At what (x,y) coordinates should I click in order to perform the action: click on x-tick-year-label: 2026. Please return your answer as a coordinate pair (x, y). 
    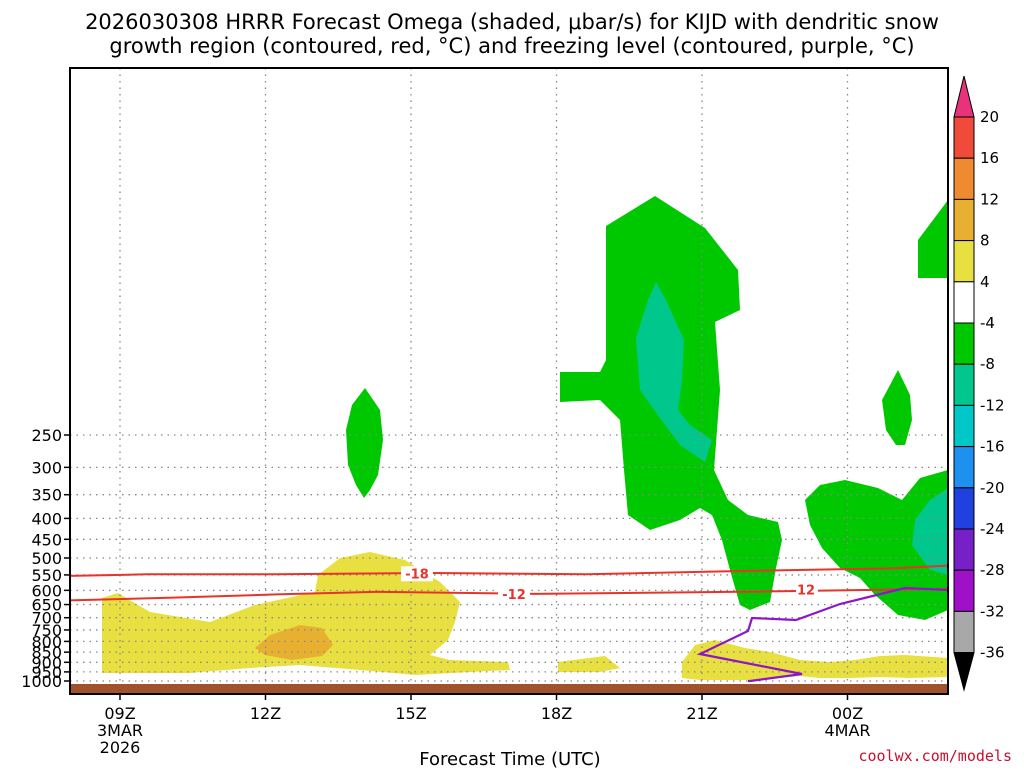
    Looking at the image, I should click on (120, 747).